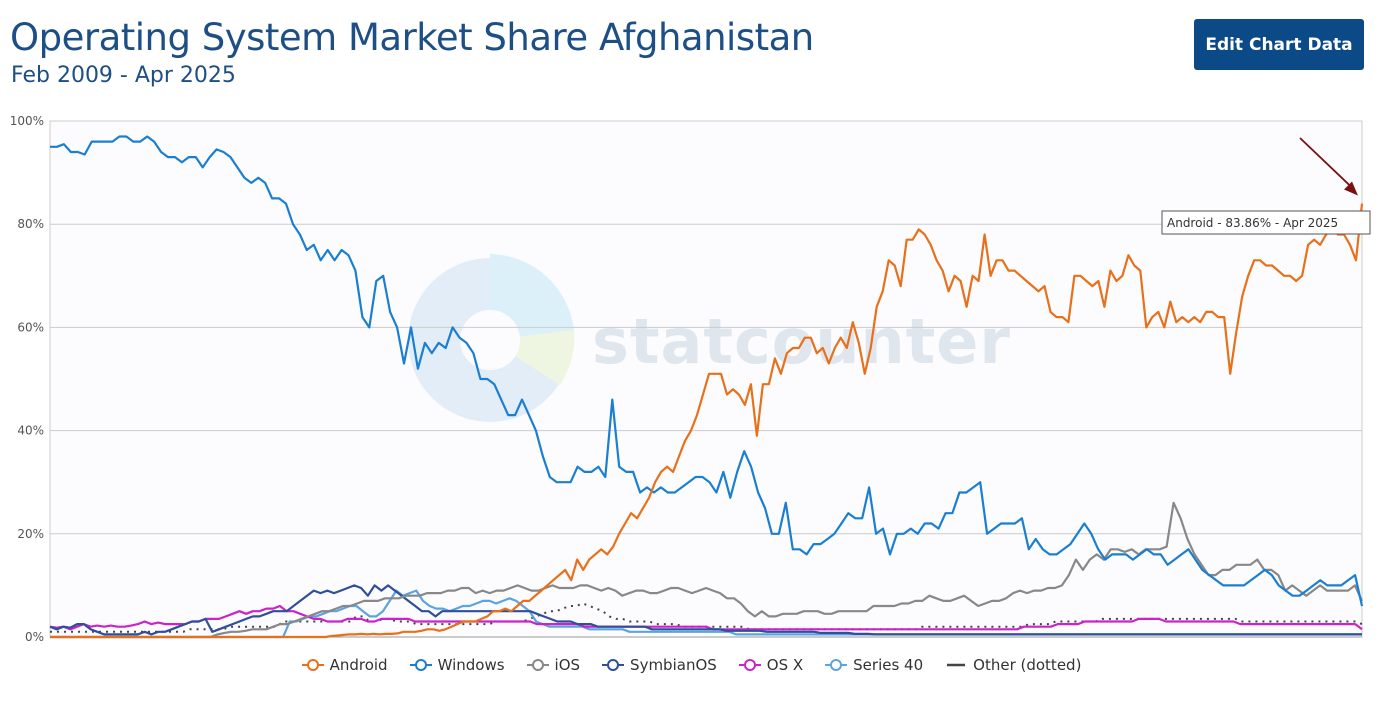 Image resolution: width=1383 pixels, height=705 pixels. Describe the element at coordinates (27, 121) in the screenshot. I see `y-tick-label: 100%` at that location.